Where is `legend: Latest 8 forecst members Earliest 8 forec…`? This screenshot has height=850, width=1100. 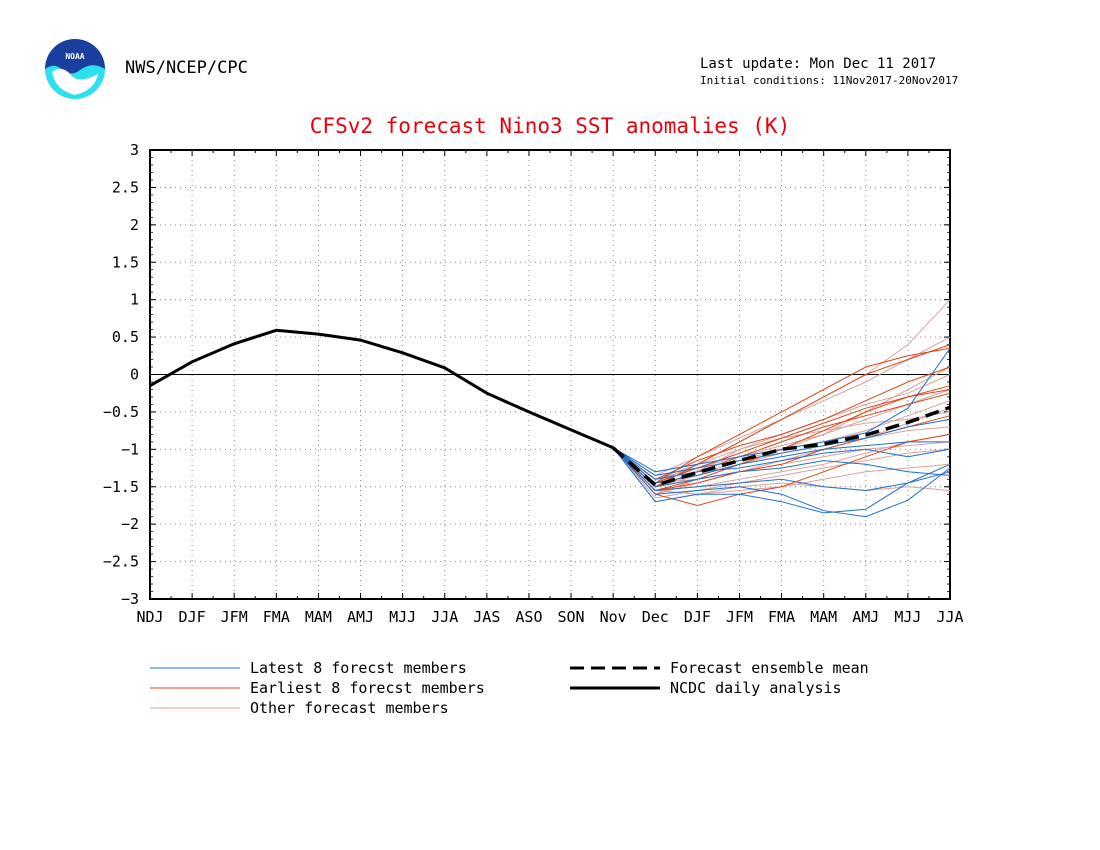
legend: Latest 8 forecst members Earliest 8 forec… is located at coordinates (509, 688).